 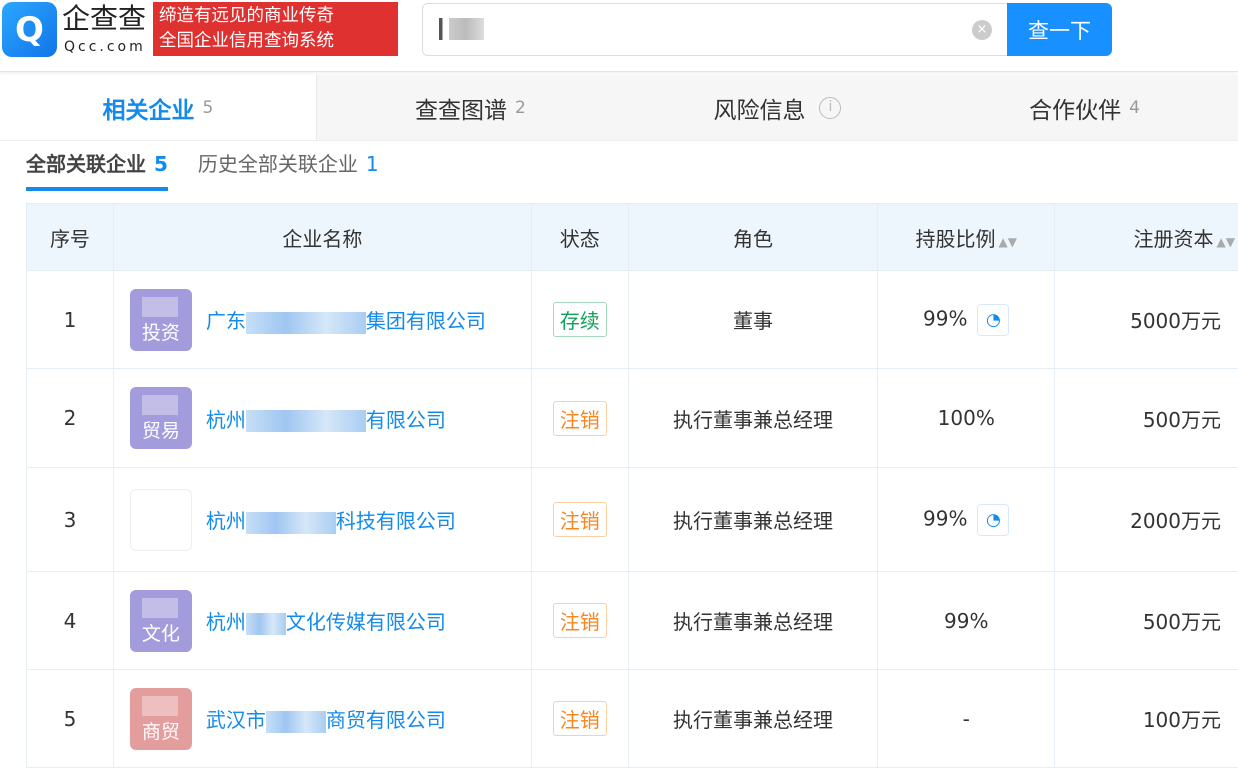 I want to click on search-button: 查一下, so click(x=1059, y=29).